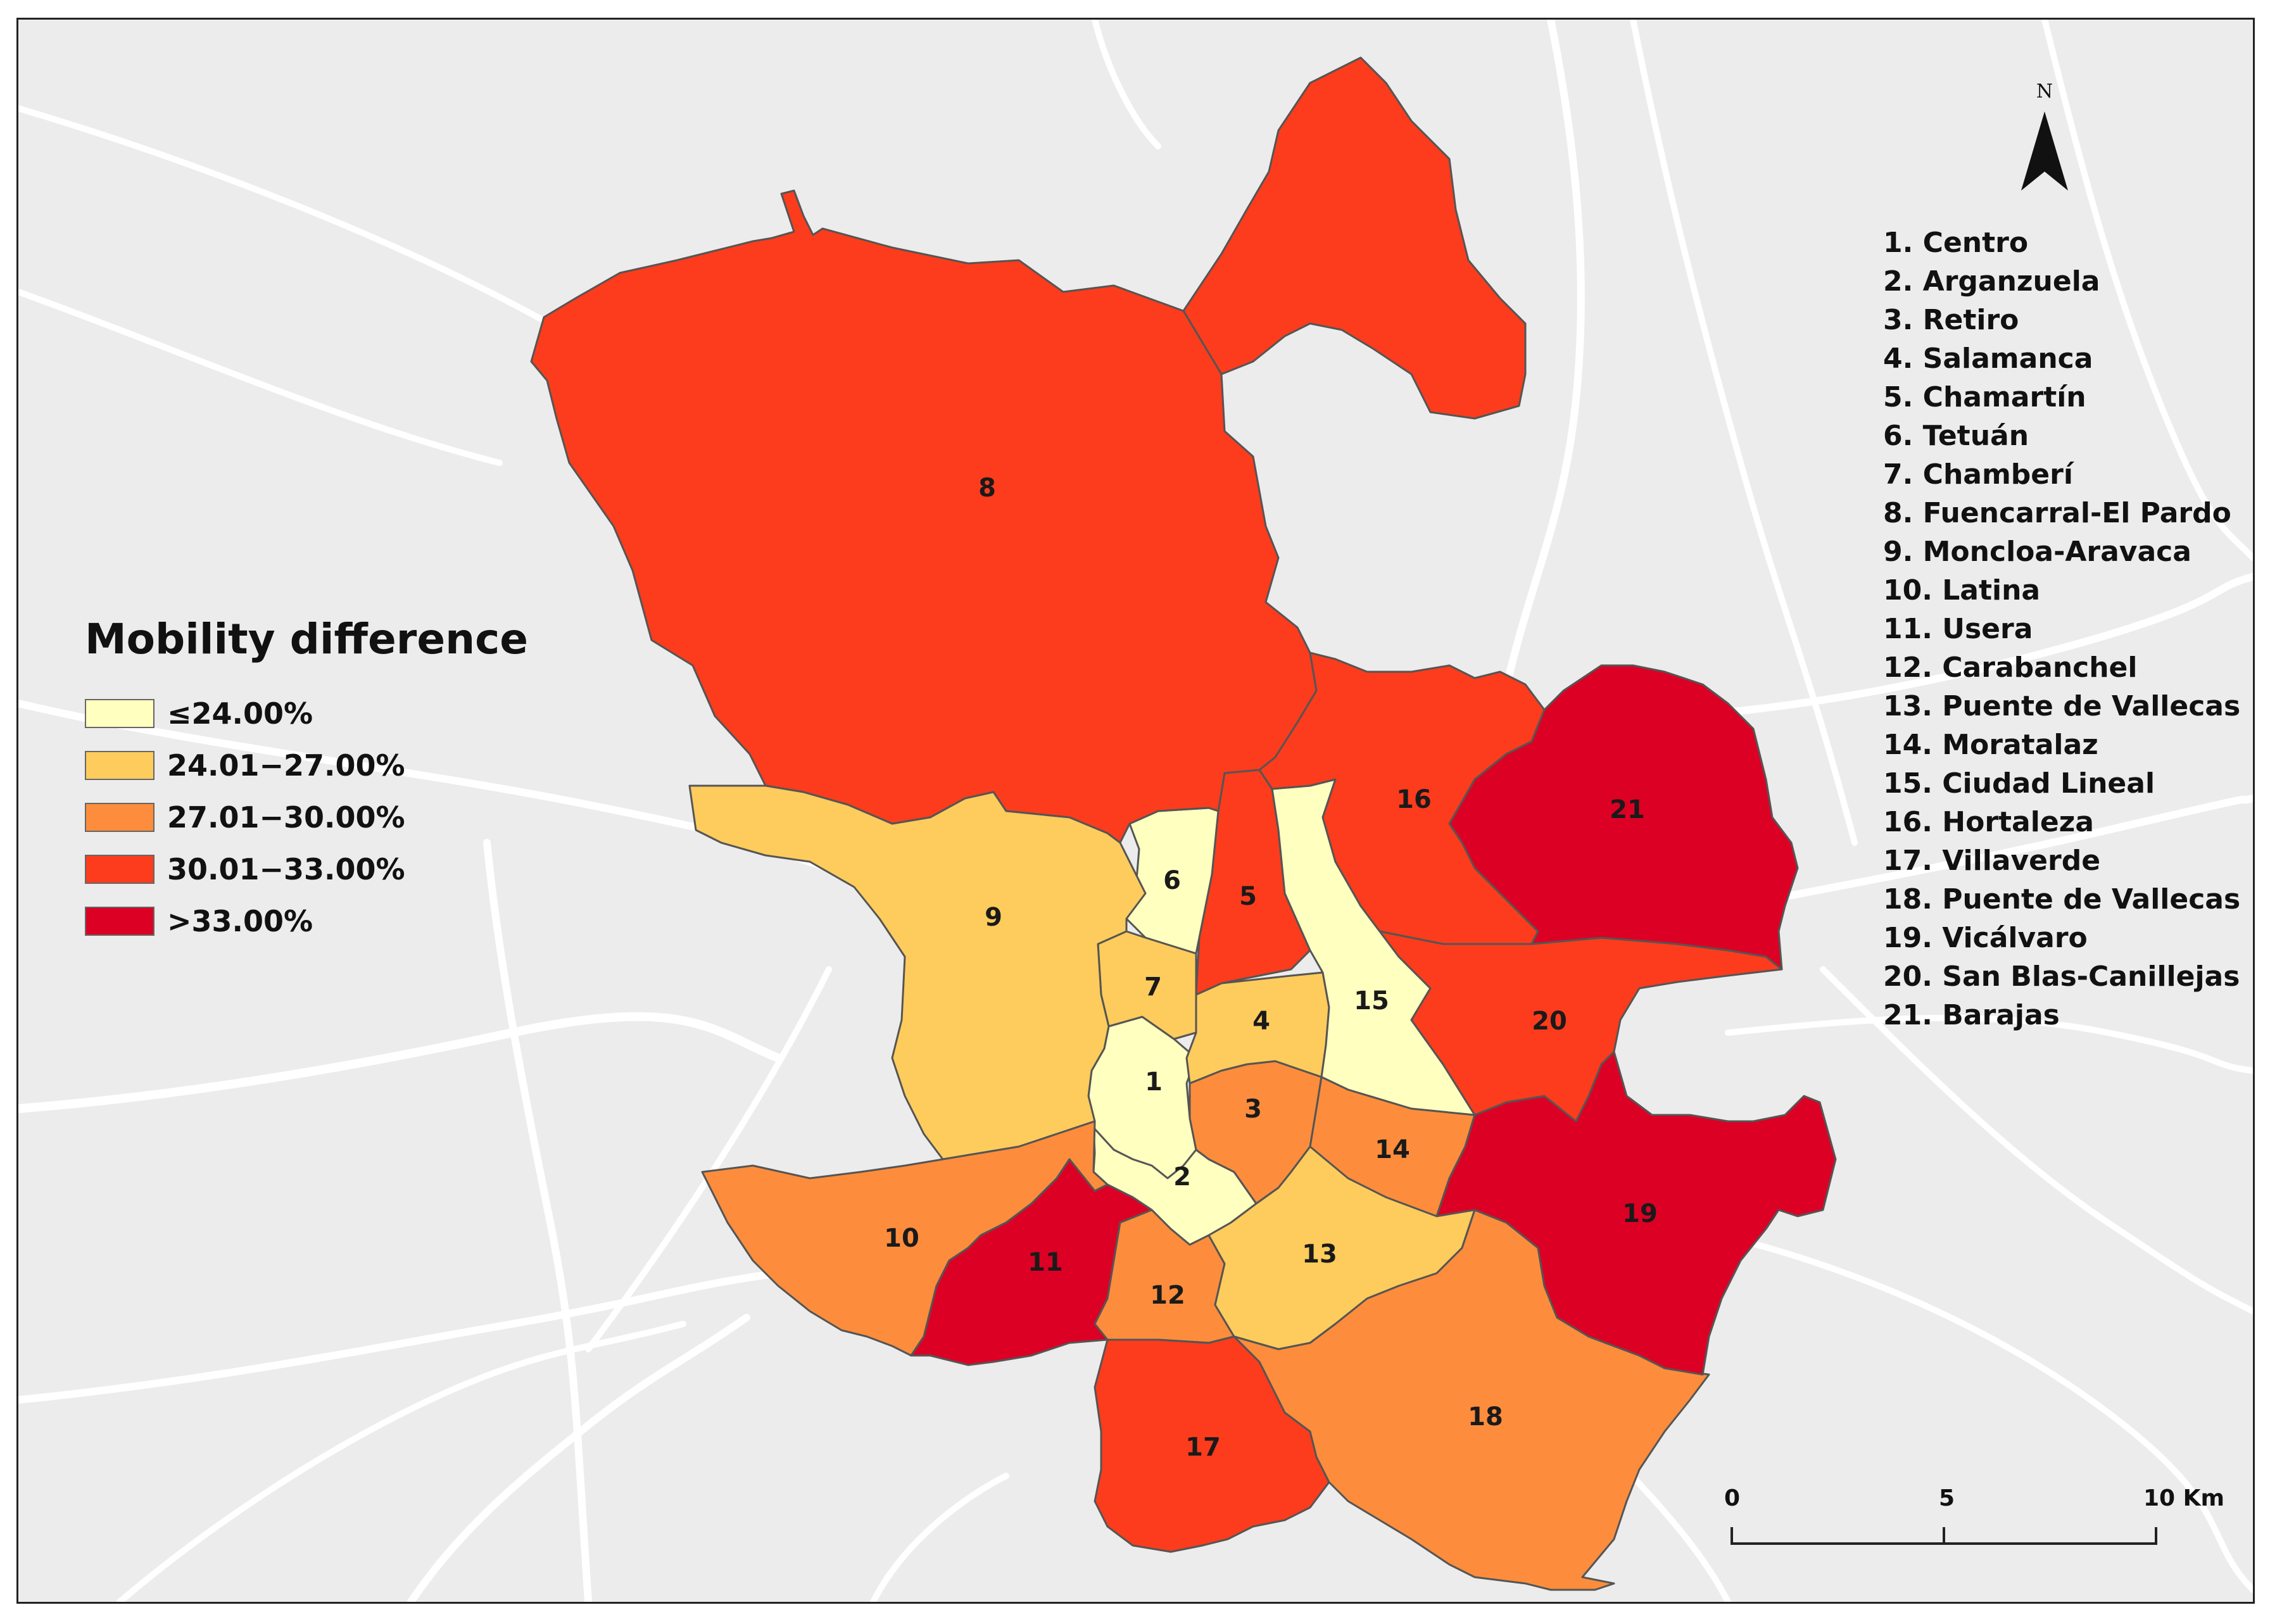  Describe the element at coordinates (1248, 896) in the screenshot. I see `district-number-label: 5` at that location.